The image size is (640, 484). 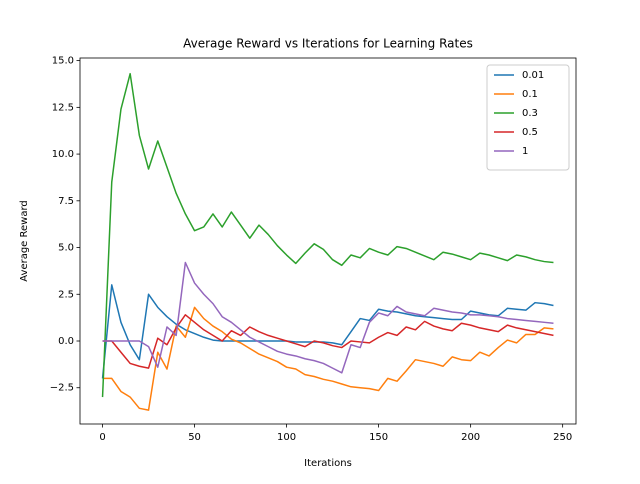 What do you see at coordinates (378, 437) in the screenshot?
I see `x-tick-label: 150` at bounding box center [378, 437].